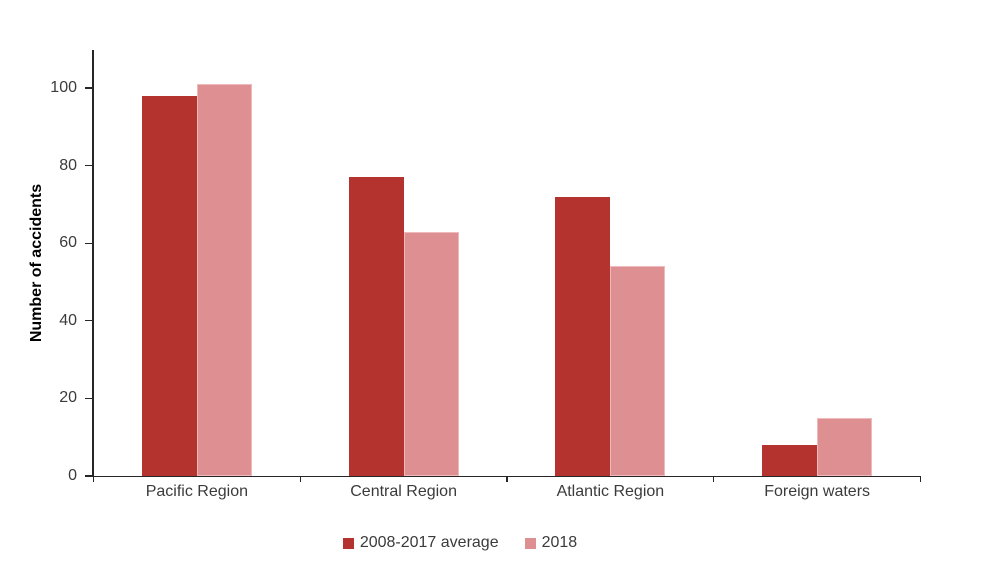  Describe the element at coordinates (197, 491) in the screenshot. I see `x-category-label-pacific-region: Pacific Region` at that location.